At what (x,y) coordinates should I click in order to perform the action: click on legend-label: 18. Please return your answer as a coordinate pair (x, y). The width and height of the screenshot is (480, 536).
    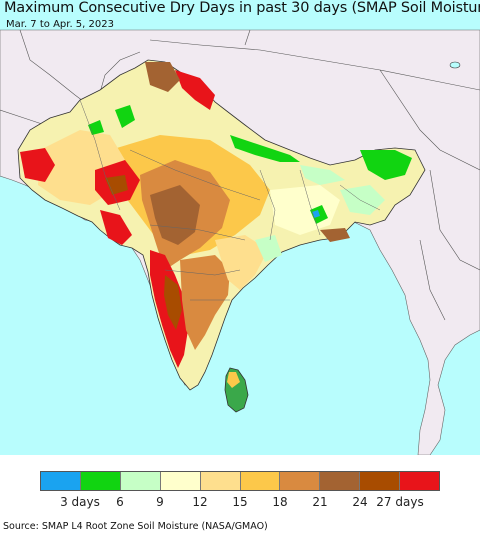
    Looking at the image, I should click on (280, 502).